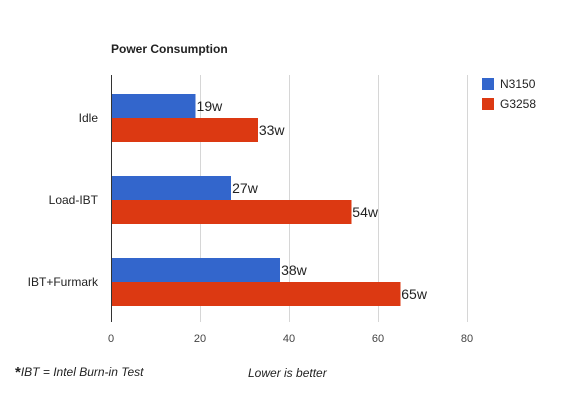 The height and width of the screenshot is (400, 580). I want to click on x-tick-label: 80, so click(467, 339).